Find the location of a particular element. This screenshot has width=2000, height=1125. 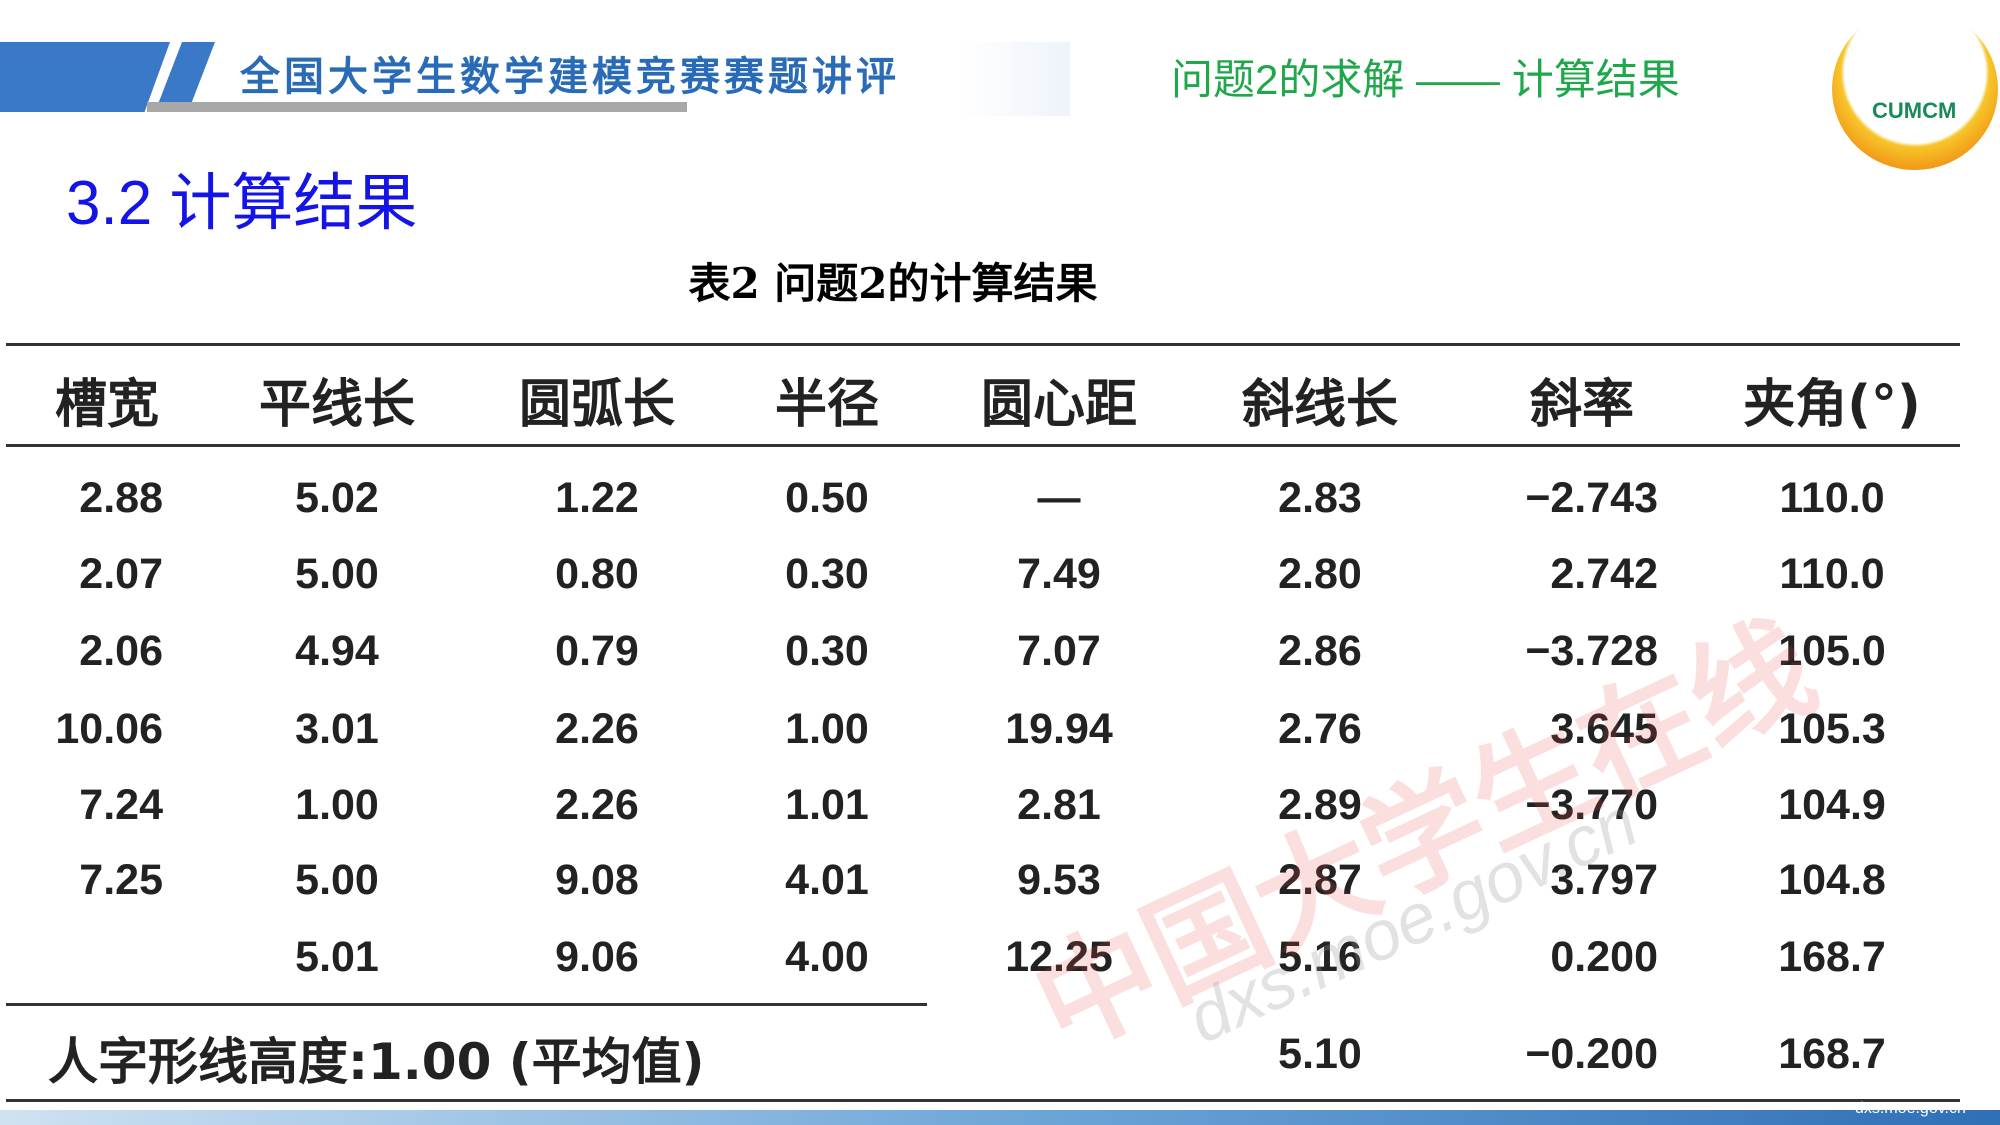

table-cell: 1.01 is located at coordinates (827, 805).